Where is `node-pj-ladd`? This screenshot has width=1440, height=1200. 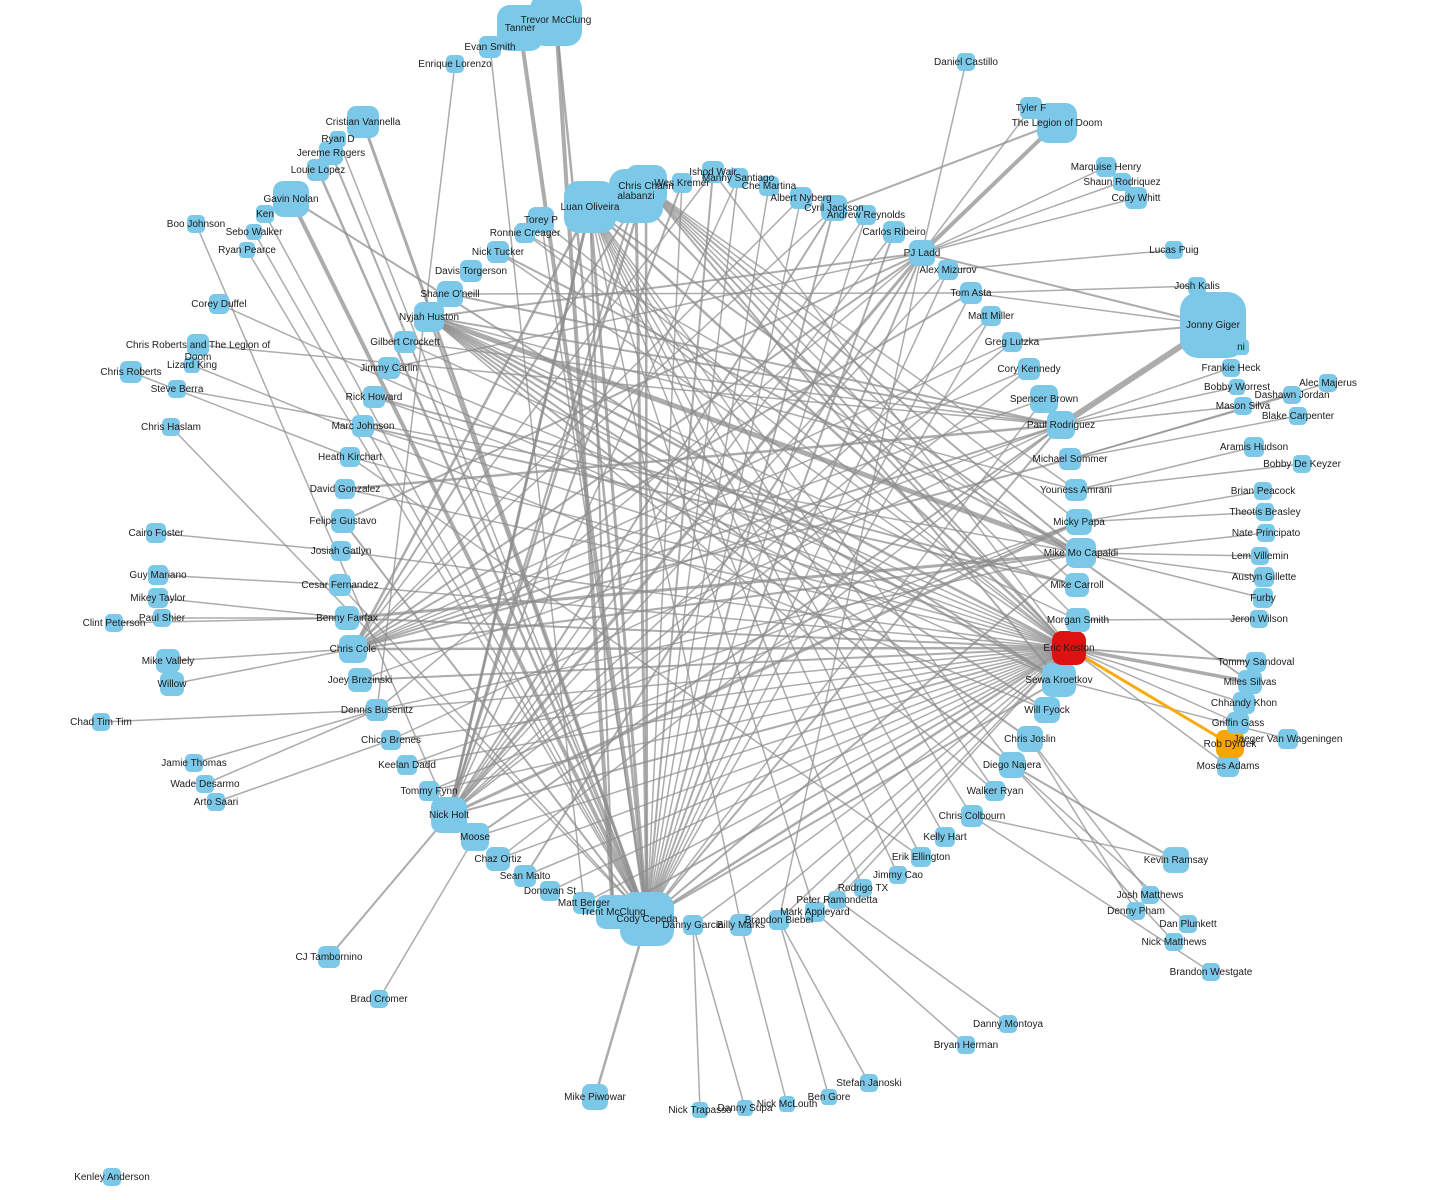 node-pj-ladd is located at coordinates (922, 253).